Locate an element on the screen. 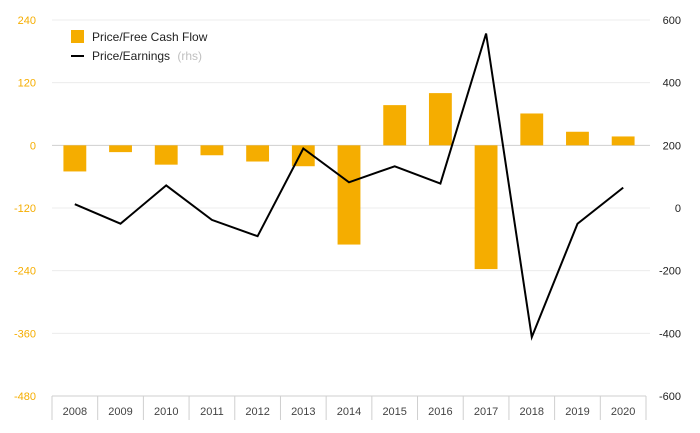 Image resolution: width=700 pixels, height=433 pixels. right-tick-label: -400 is located at coordinates (670, 334).